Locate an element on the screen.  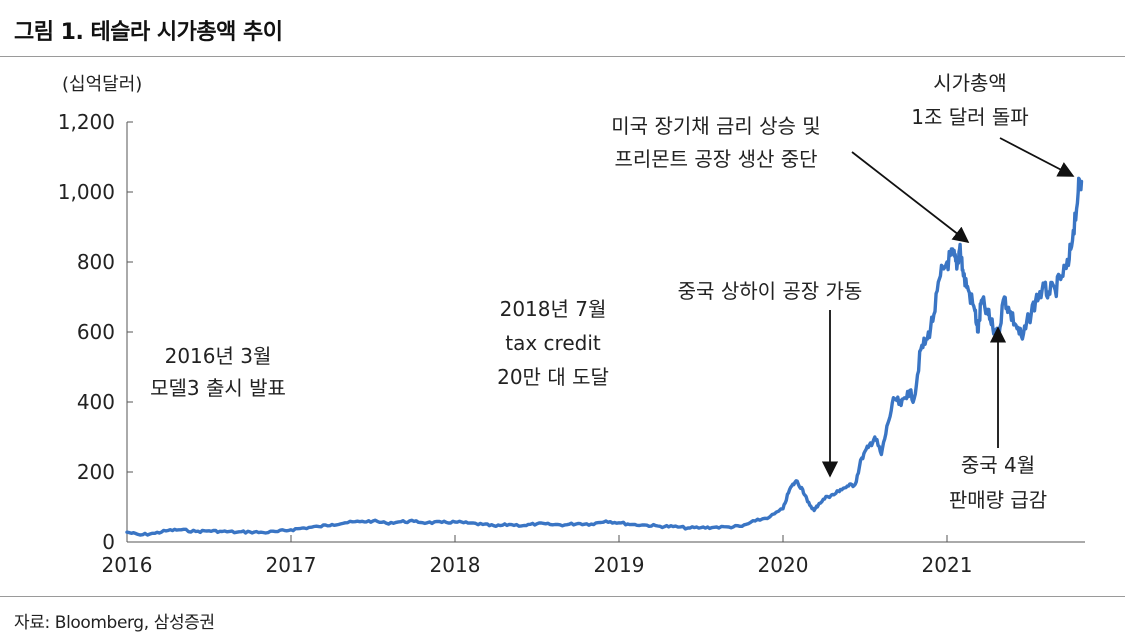
annotation-bond-yield-line2: 프리몬트 공장 생산 중단 is located at coordinates (715, 159).